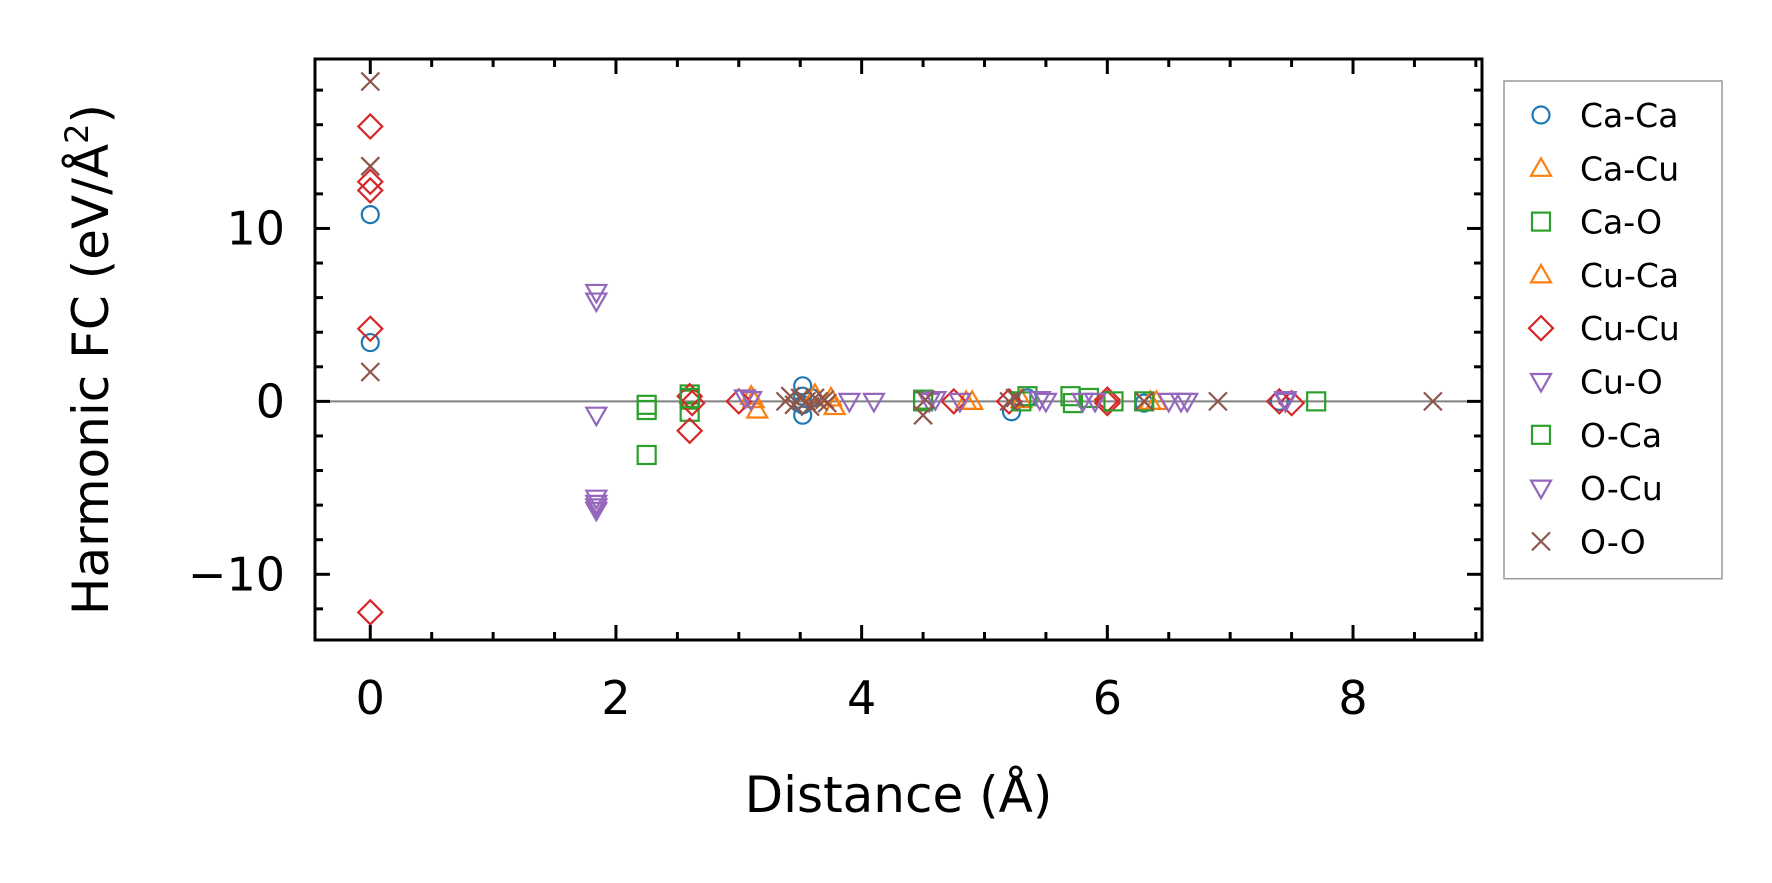  I want to click on legend-label: Cu-Ca, so click(1629, 275).